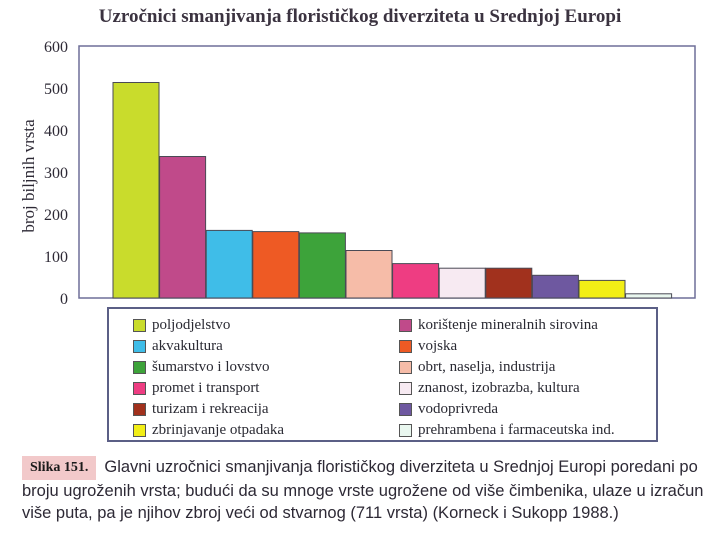  What do you see at coordinates (210, 408) in the screenshot?
I see `legend-label: turizam i rekreacija` at bounding box center [210, 408].